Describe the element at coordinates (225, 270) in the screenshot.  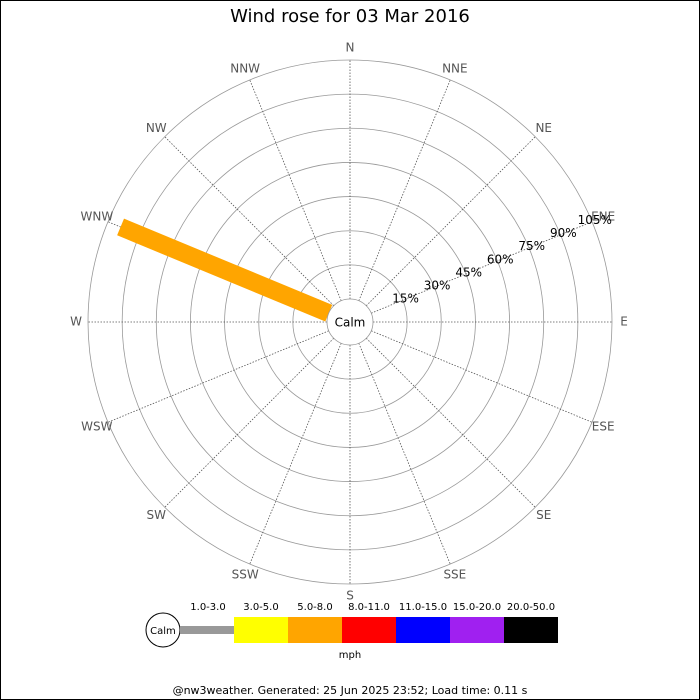
I see `wind-bar` at that location.